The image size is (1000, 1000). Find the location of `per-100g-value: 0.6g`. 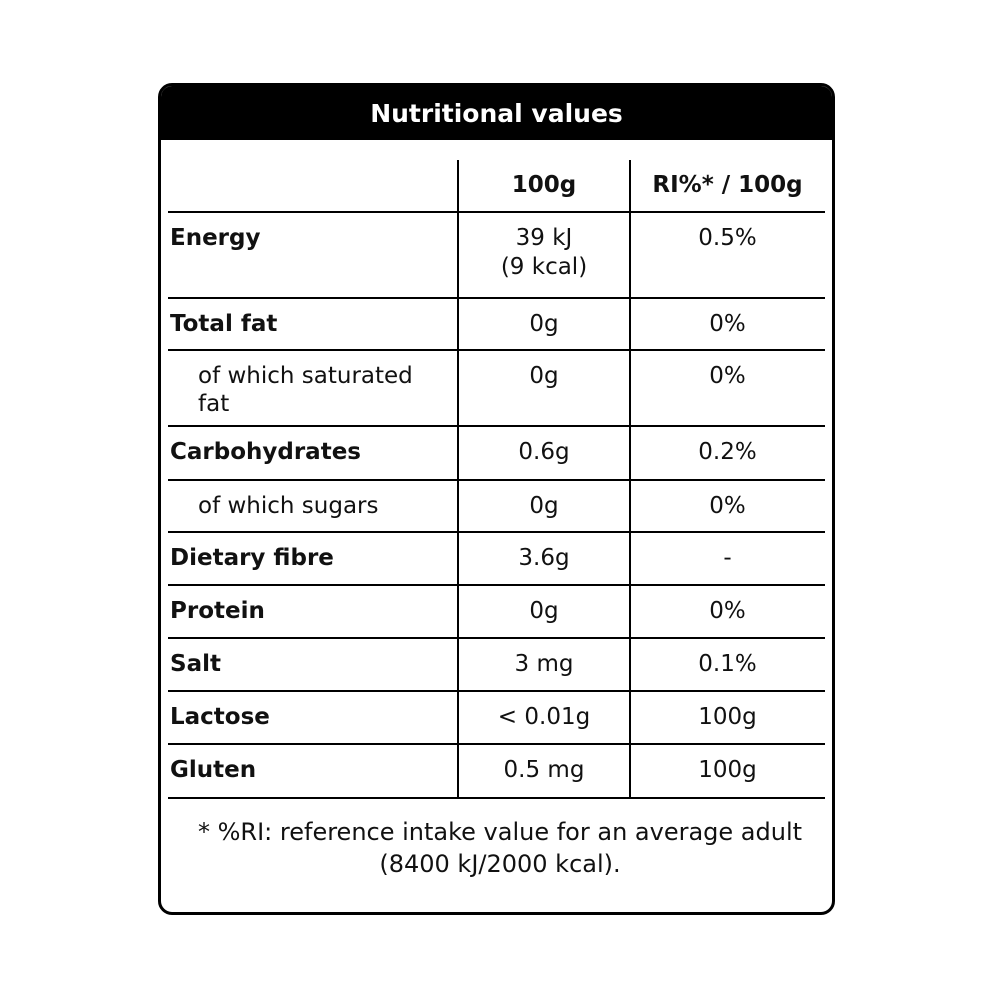

per-100g-value: 0.6g is located at coordinates (544, 452).